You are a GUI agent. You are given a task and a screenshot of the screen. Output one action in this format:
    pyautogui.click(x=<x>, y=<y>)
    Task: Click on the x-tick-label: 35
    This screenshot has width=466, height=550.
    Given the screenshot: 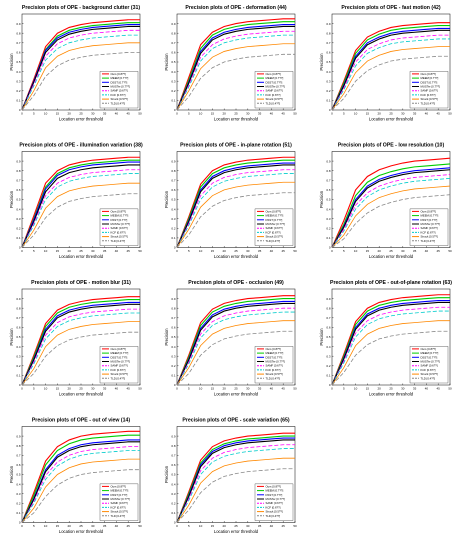 What is the action you would take?
    pyautogui.click(x=415, y=389)
    